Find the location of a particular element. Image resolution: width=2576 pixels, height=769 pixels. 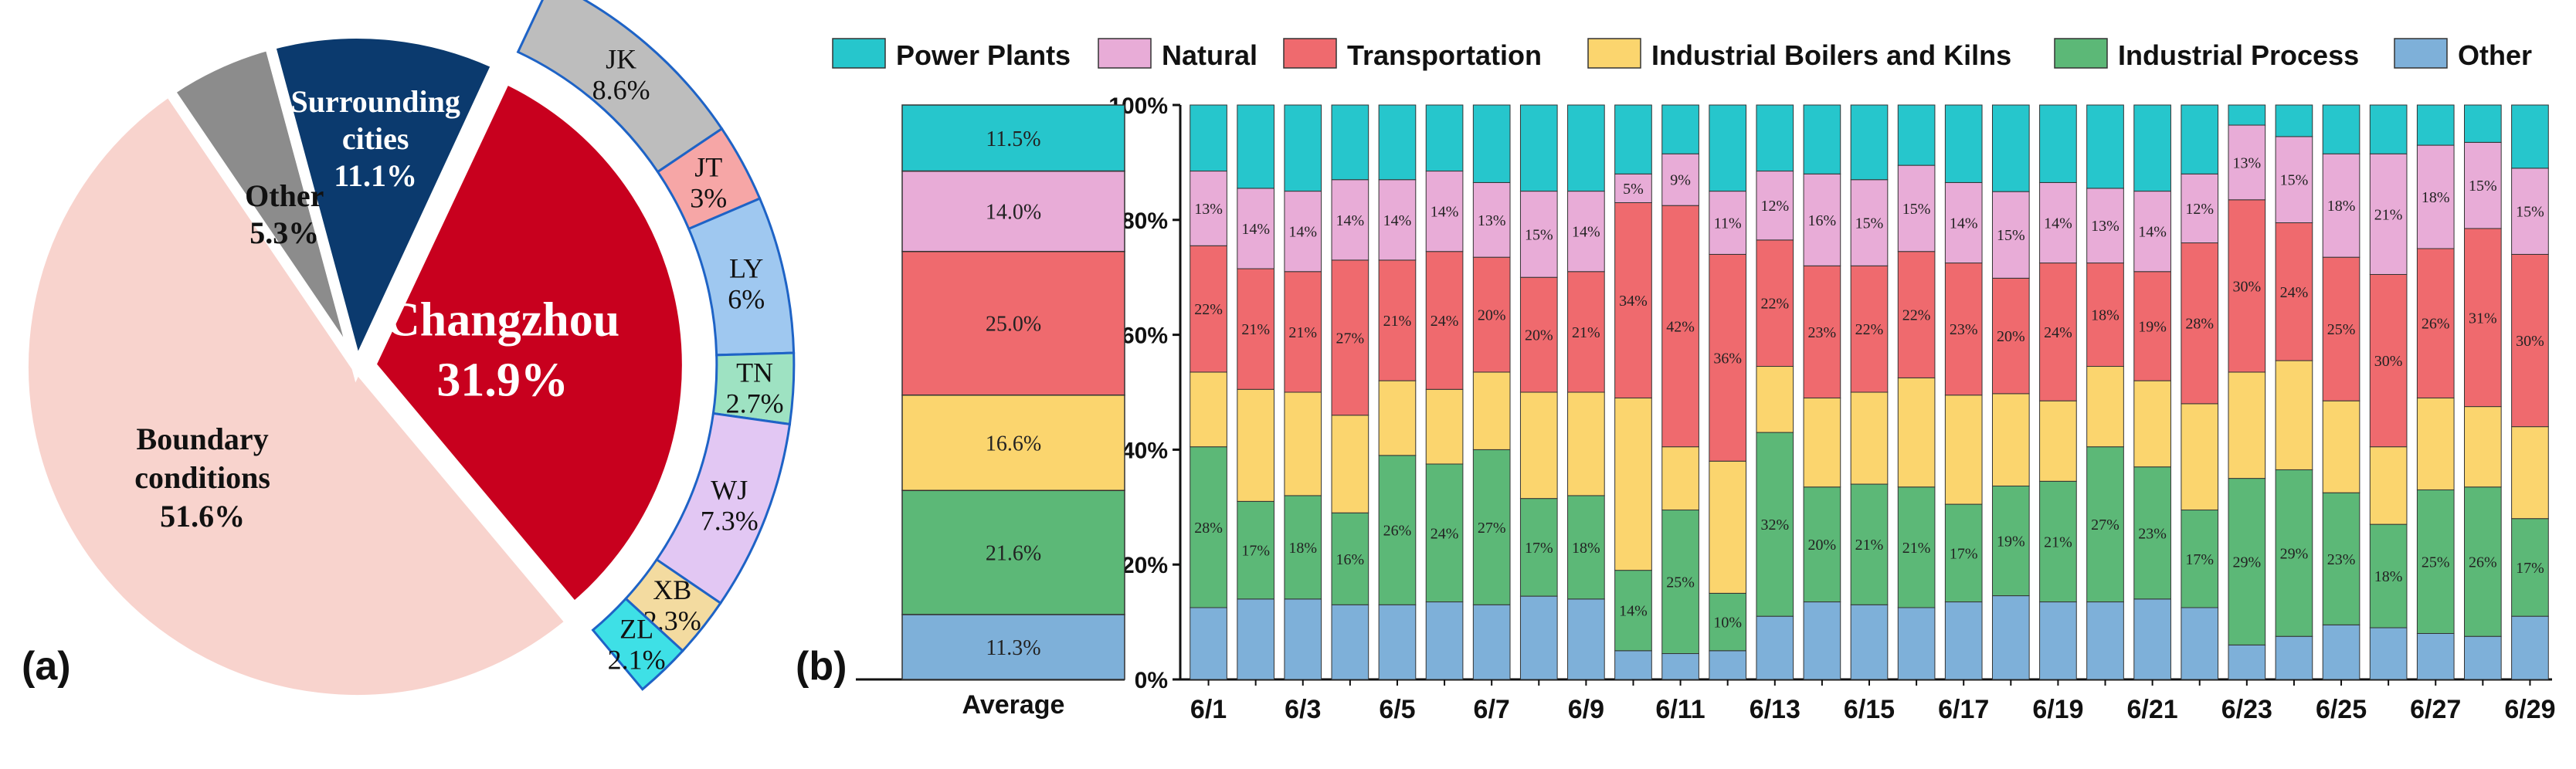

segment-label-natural-6-7: 13% is located at coordinates (1492, 220).